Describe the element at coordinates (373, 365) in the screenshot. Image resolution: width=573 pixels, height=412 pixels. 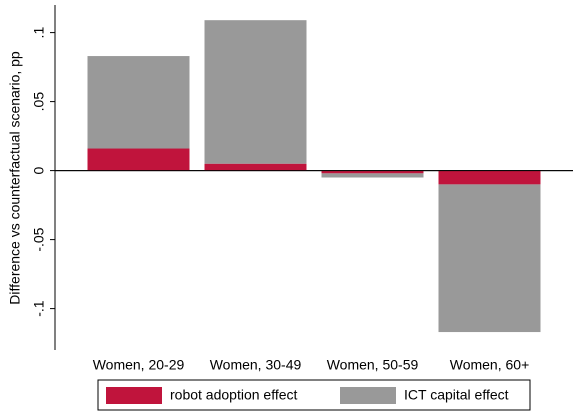
I see `x-tick-label: Women, 50-59` at that location.